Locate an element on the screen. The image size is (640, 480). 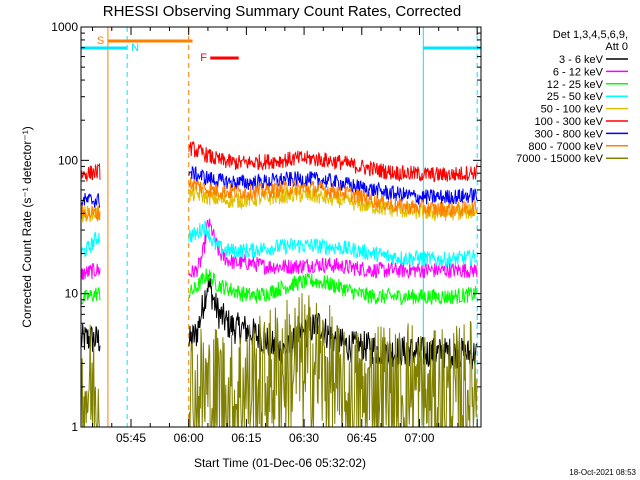
legend-label-4: 50 - 100 keV is located at coordinates (572, 110).